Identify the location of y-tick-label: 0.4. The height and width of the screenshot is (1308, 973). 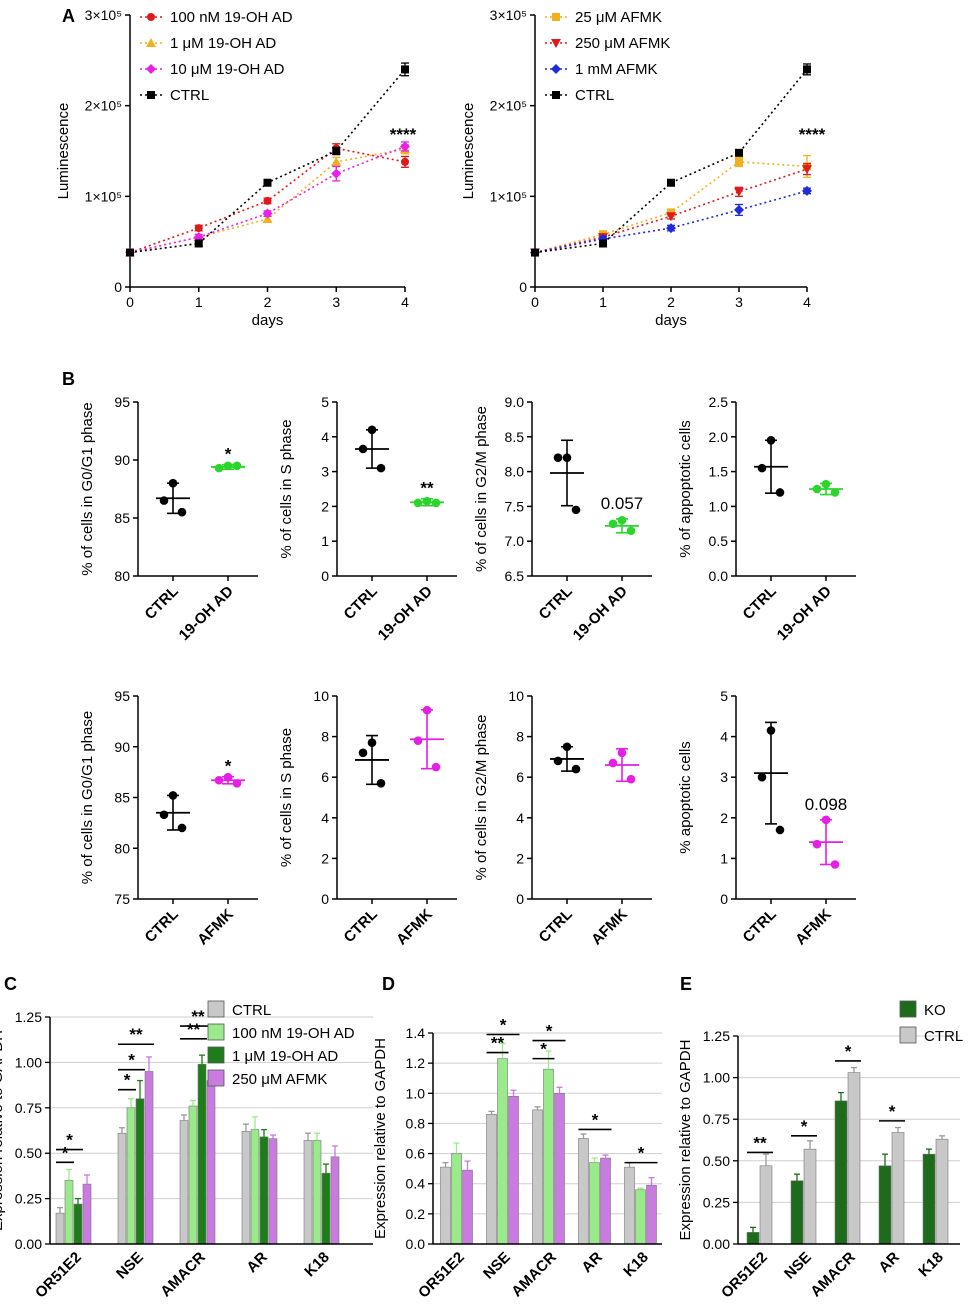
(416, 1184).